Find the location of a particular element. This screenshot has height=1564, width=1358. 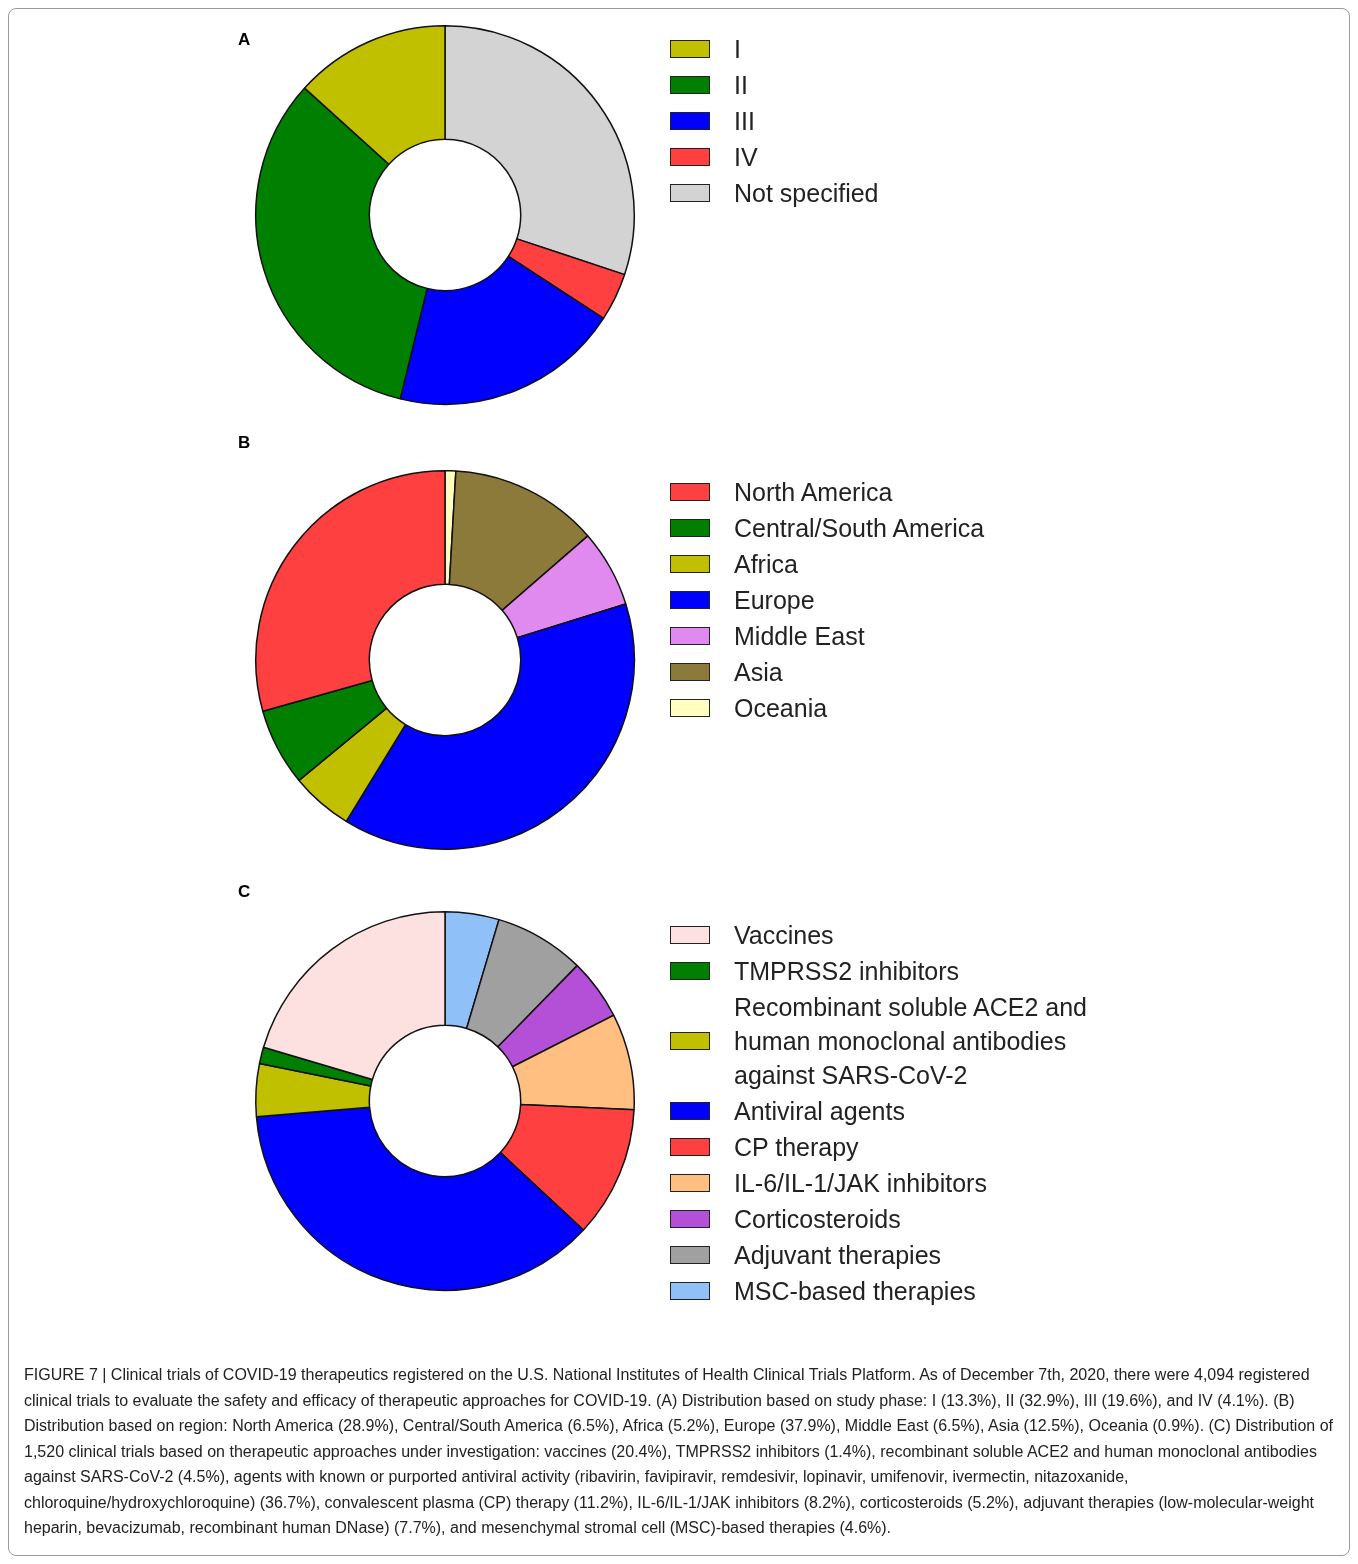

legend-label: Corticosteroids is located at coordinates (817, 1219).